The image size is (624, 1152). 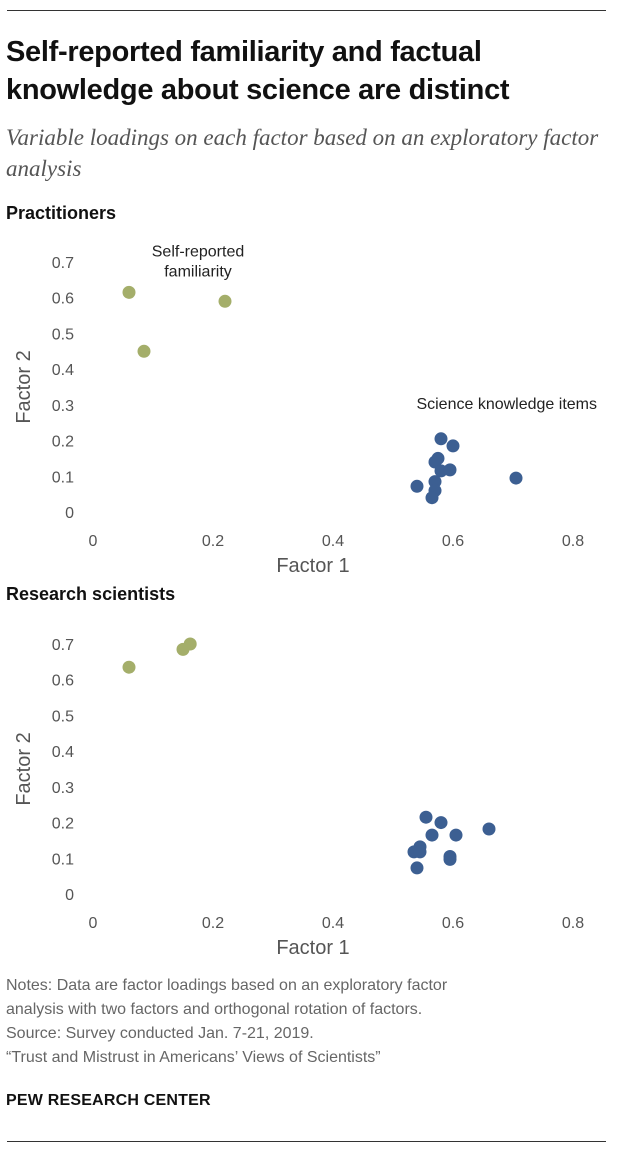 I want to click on annotation-label: familiarity, so click(x=198, y=271).